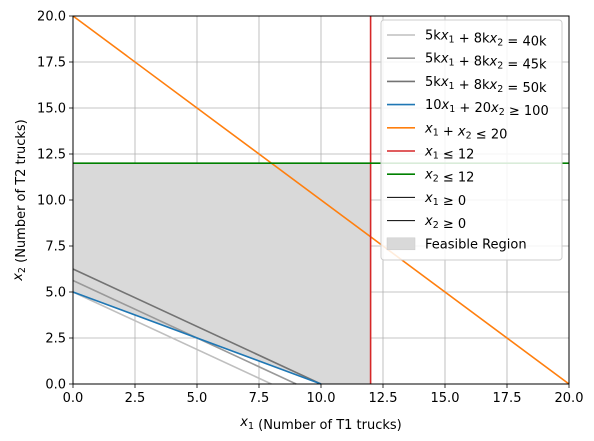  I want to click on legend-label-feasible: Feasible Region, so click(476, 244).